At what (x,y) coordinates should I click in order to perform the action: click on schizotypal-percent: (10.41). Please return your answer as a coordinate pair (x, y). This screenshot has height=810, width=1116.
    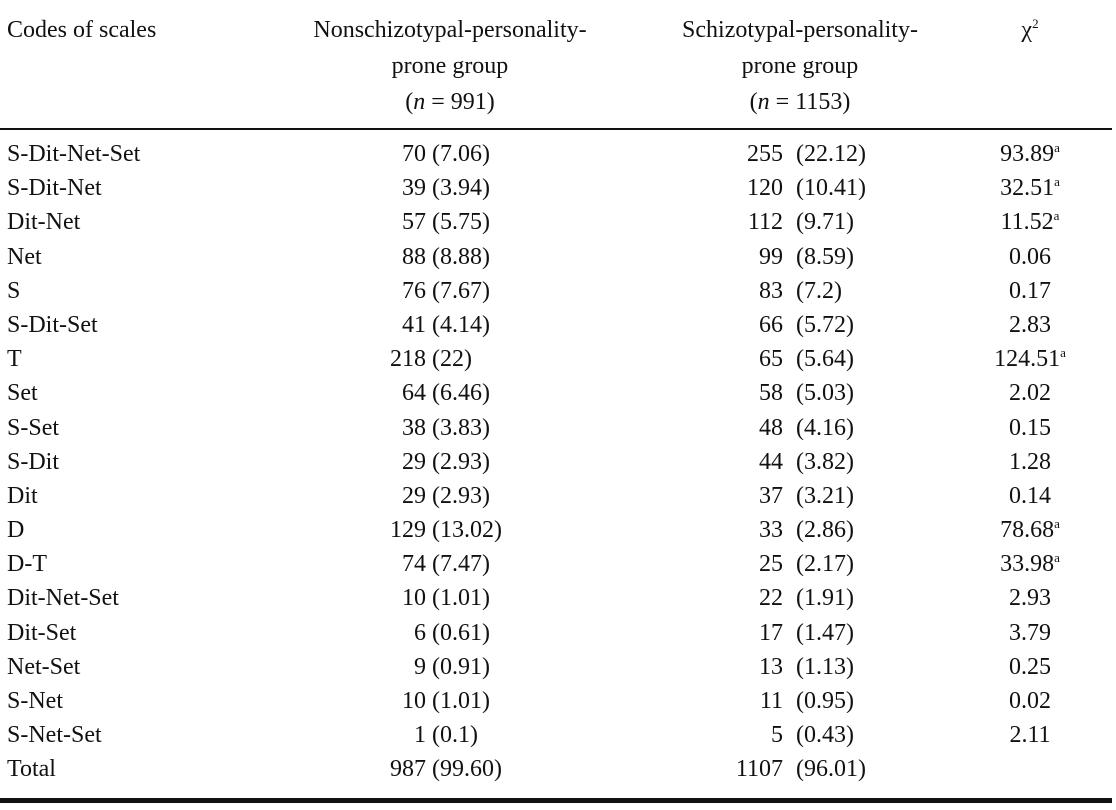
    Looking at the image, I should click on (831, 188).